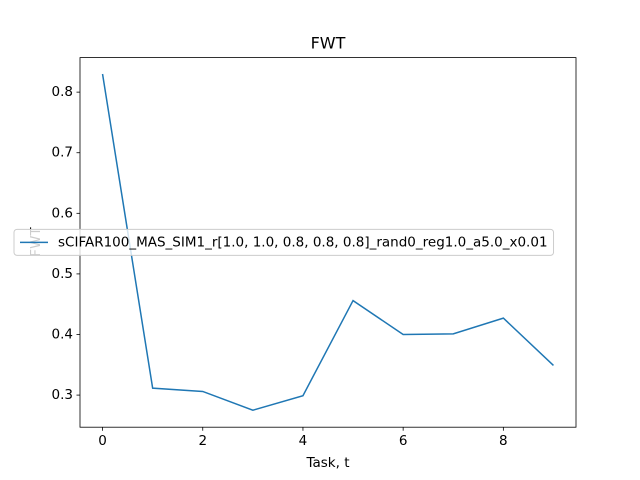 The width and height of the screenshot is (640, 480). Describe the element at coordinates (328, 43) in the screenshot. I see `chart-title: FWT` at that location.